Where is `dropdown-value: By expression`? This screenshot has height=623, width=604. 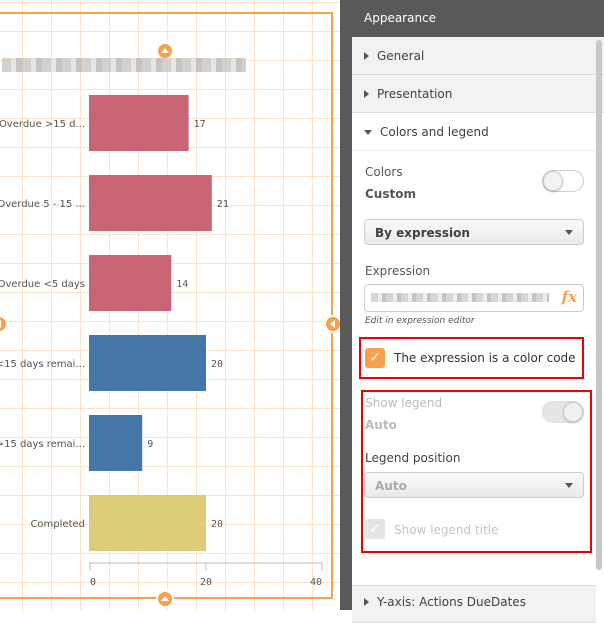
dropdown-value: By expression is located at coordinates (422, 233).